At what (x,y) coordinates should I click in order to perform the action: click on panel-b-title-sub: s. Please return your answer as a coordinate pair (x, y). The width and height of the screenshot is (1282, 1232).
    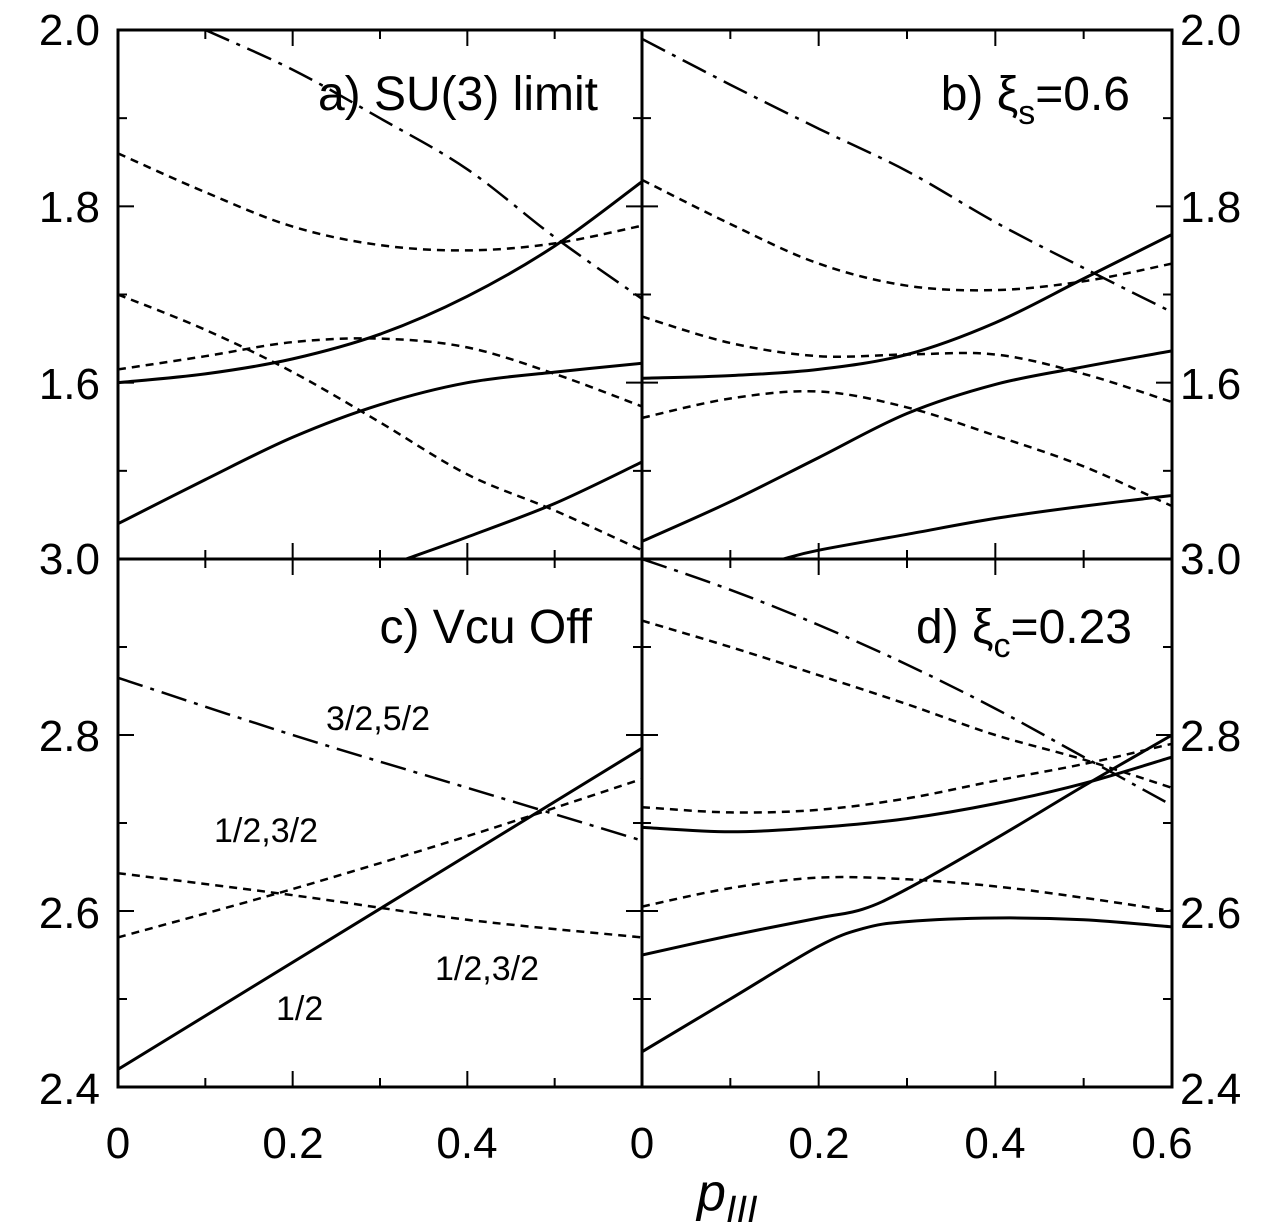
    Looking at the image, I should click on (1026, 113).